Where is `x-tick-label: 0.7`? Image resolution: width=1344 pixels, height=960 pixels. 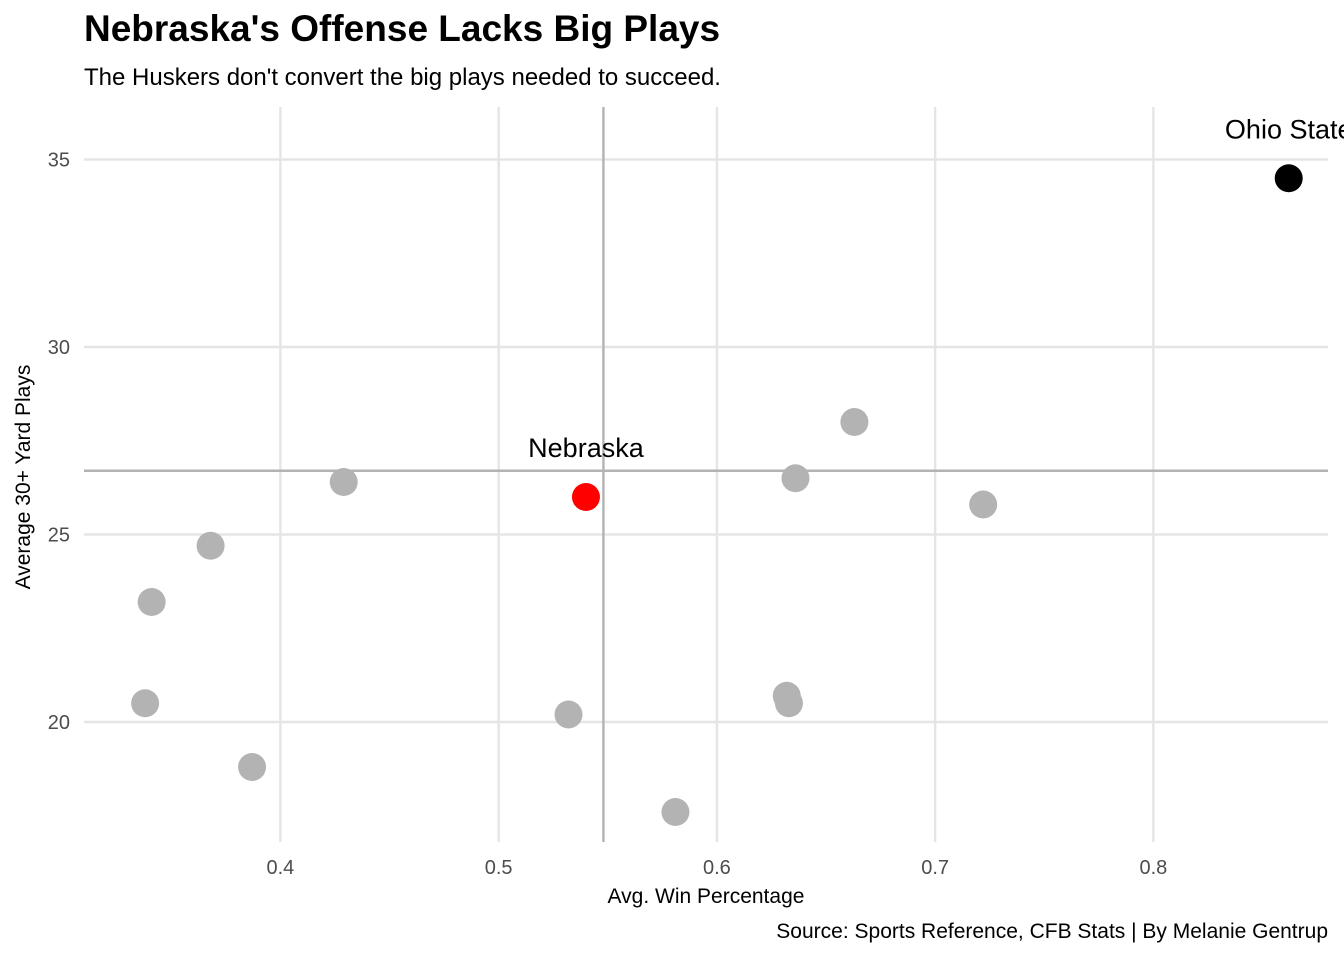 x-tick-label: 0.7 is located at coordinates (935, 868).